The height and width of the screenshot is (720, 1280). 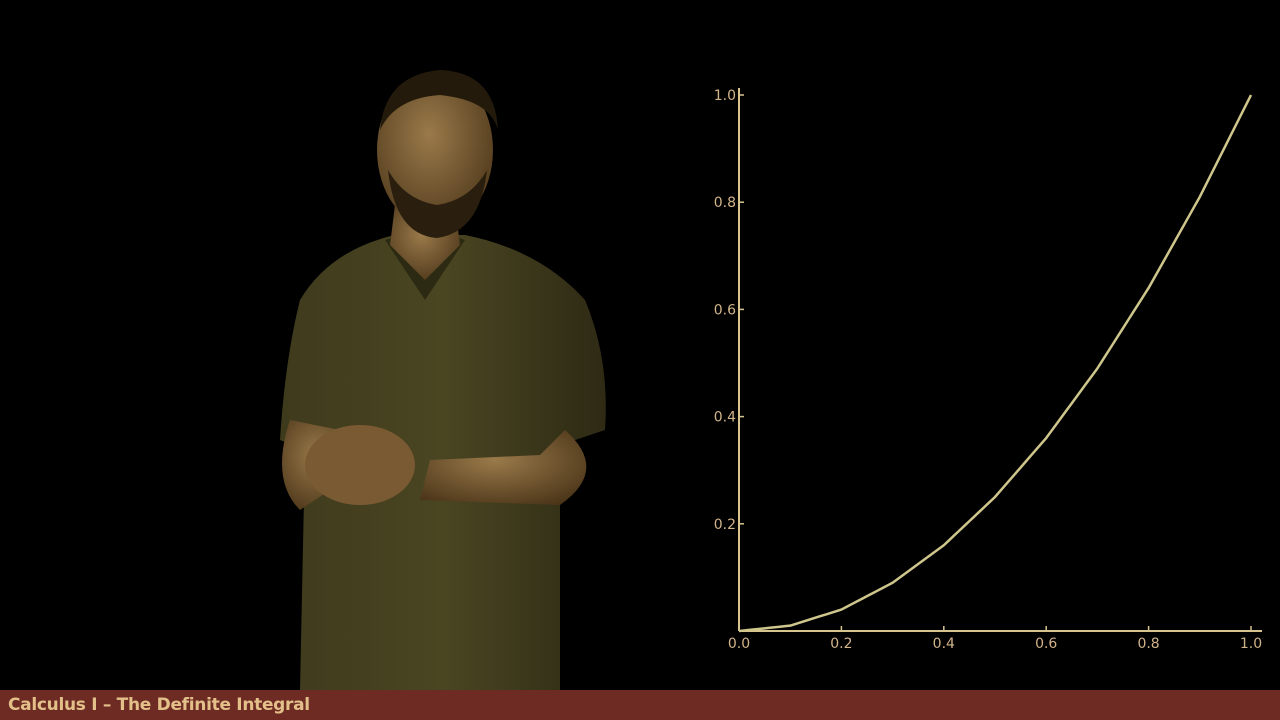 What do you see at coordinates (1251, 644) in the screenshot?
I see `x-tick-label: 1.0` at bounding box center [1251, 644].